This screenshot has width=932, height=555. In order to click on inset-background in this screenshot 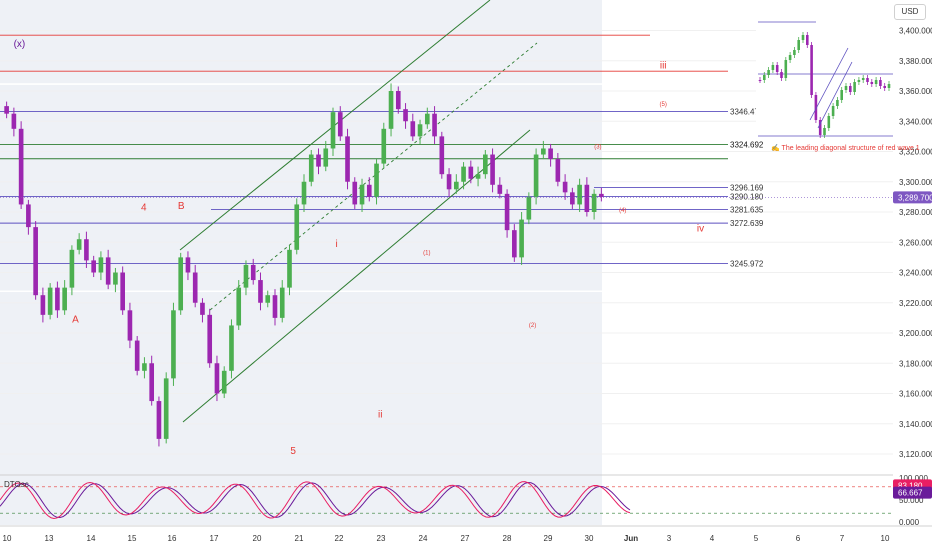, I will do `click(824, 75)`.